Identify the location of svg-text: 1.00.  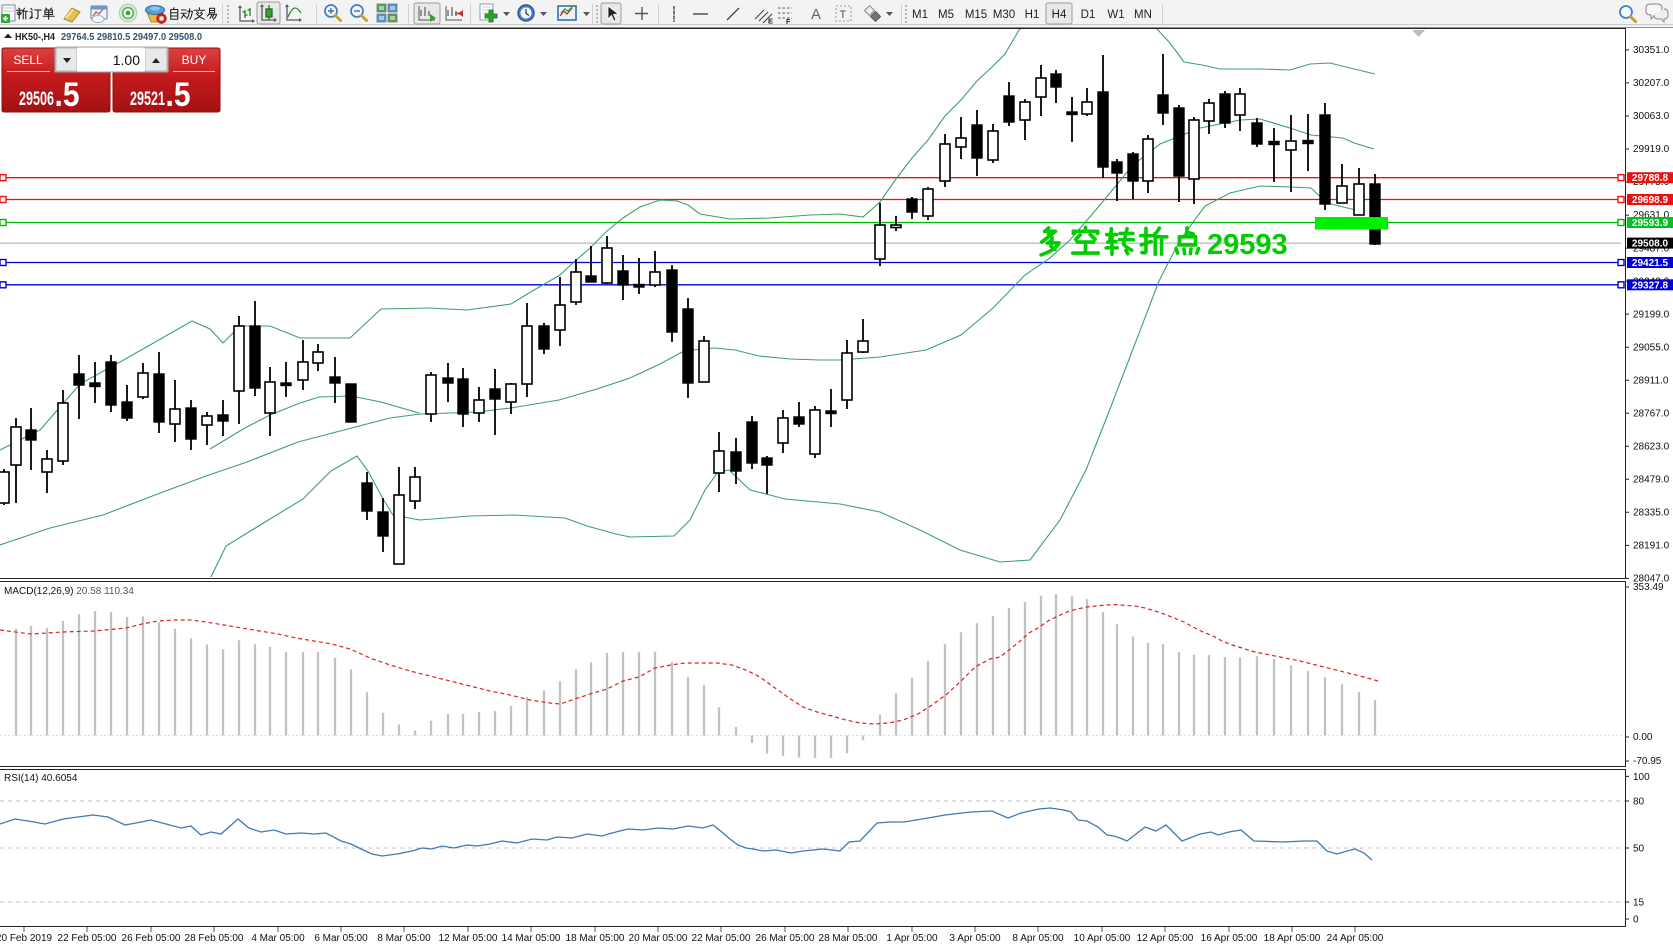
(126, 60).